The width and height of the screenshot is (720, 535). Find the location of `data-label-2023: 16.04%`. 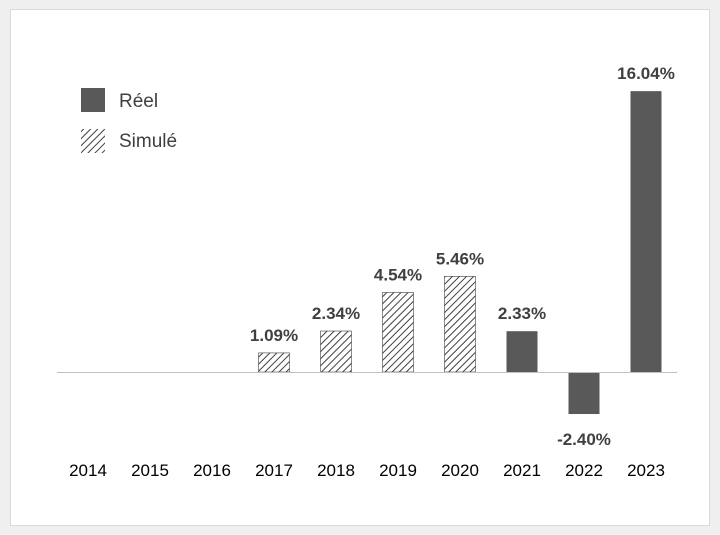

data-label-2023: 16.04% is located at coordinates (646, 73).